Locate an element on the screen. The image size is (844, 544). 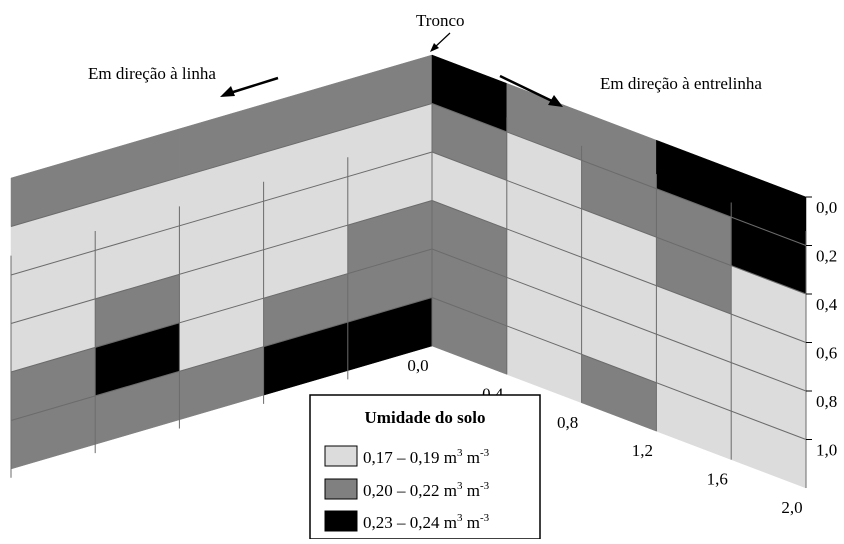
legend-title: Umidade do solo is located at coordinates (425, 417).